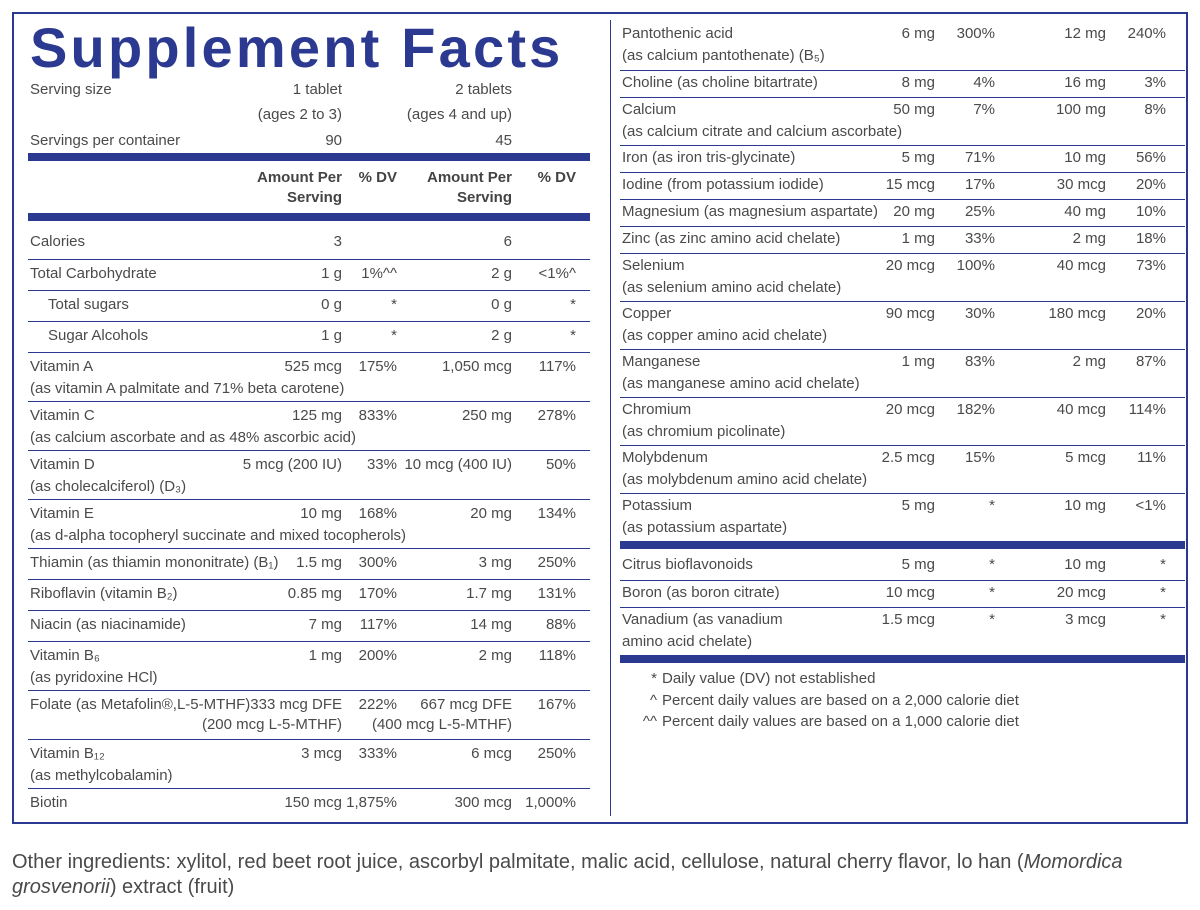 The width and height of the screenshot is (1200, 910). What do you see at coordinates (918, 33) in the screenshot?
I see `amount-1: 6 mg` at bounding box center [918, 33].